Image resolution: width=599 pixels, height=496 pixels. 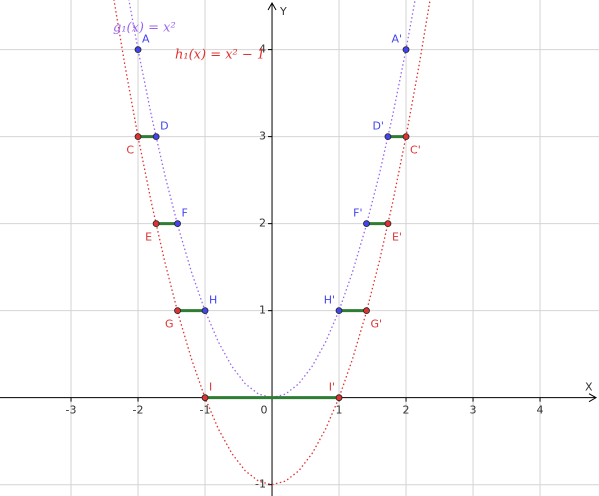 What do you see at coordinates (71, 410) in the screenshot?
I see `x-tick-label: -3` at bounding box center [71, 410].